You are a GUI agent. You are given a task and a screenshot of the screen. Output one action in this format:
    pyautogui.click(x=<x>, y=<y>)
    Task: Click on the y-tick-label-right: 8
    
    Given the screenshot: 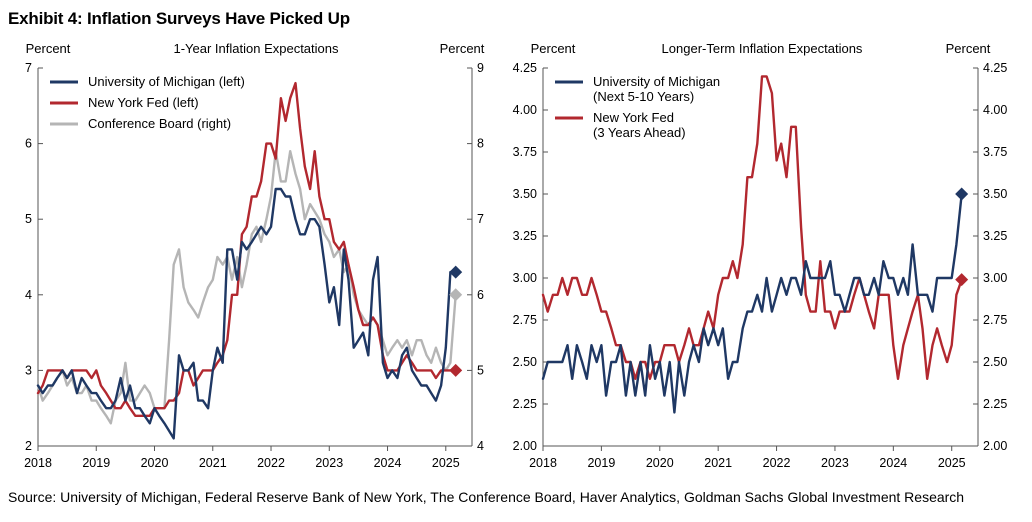 What is the action you would take?
    pyautogui.click(x=480, y=144)
    